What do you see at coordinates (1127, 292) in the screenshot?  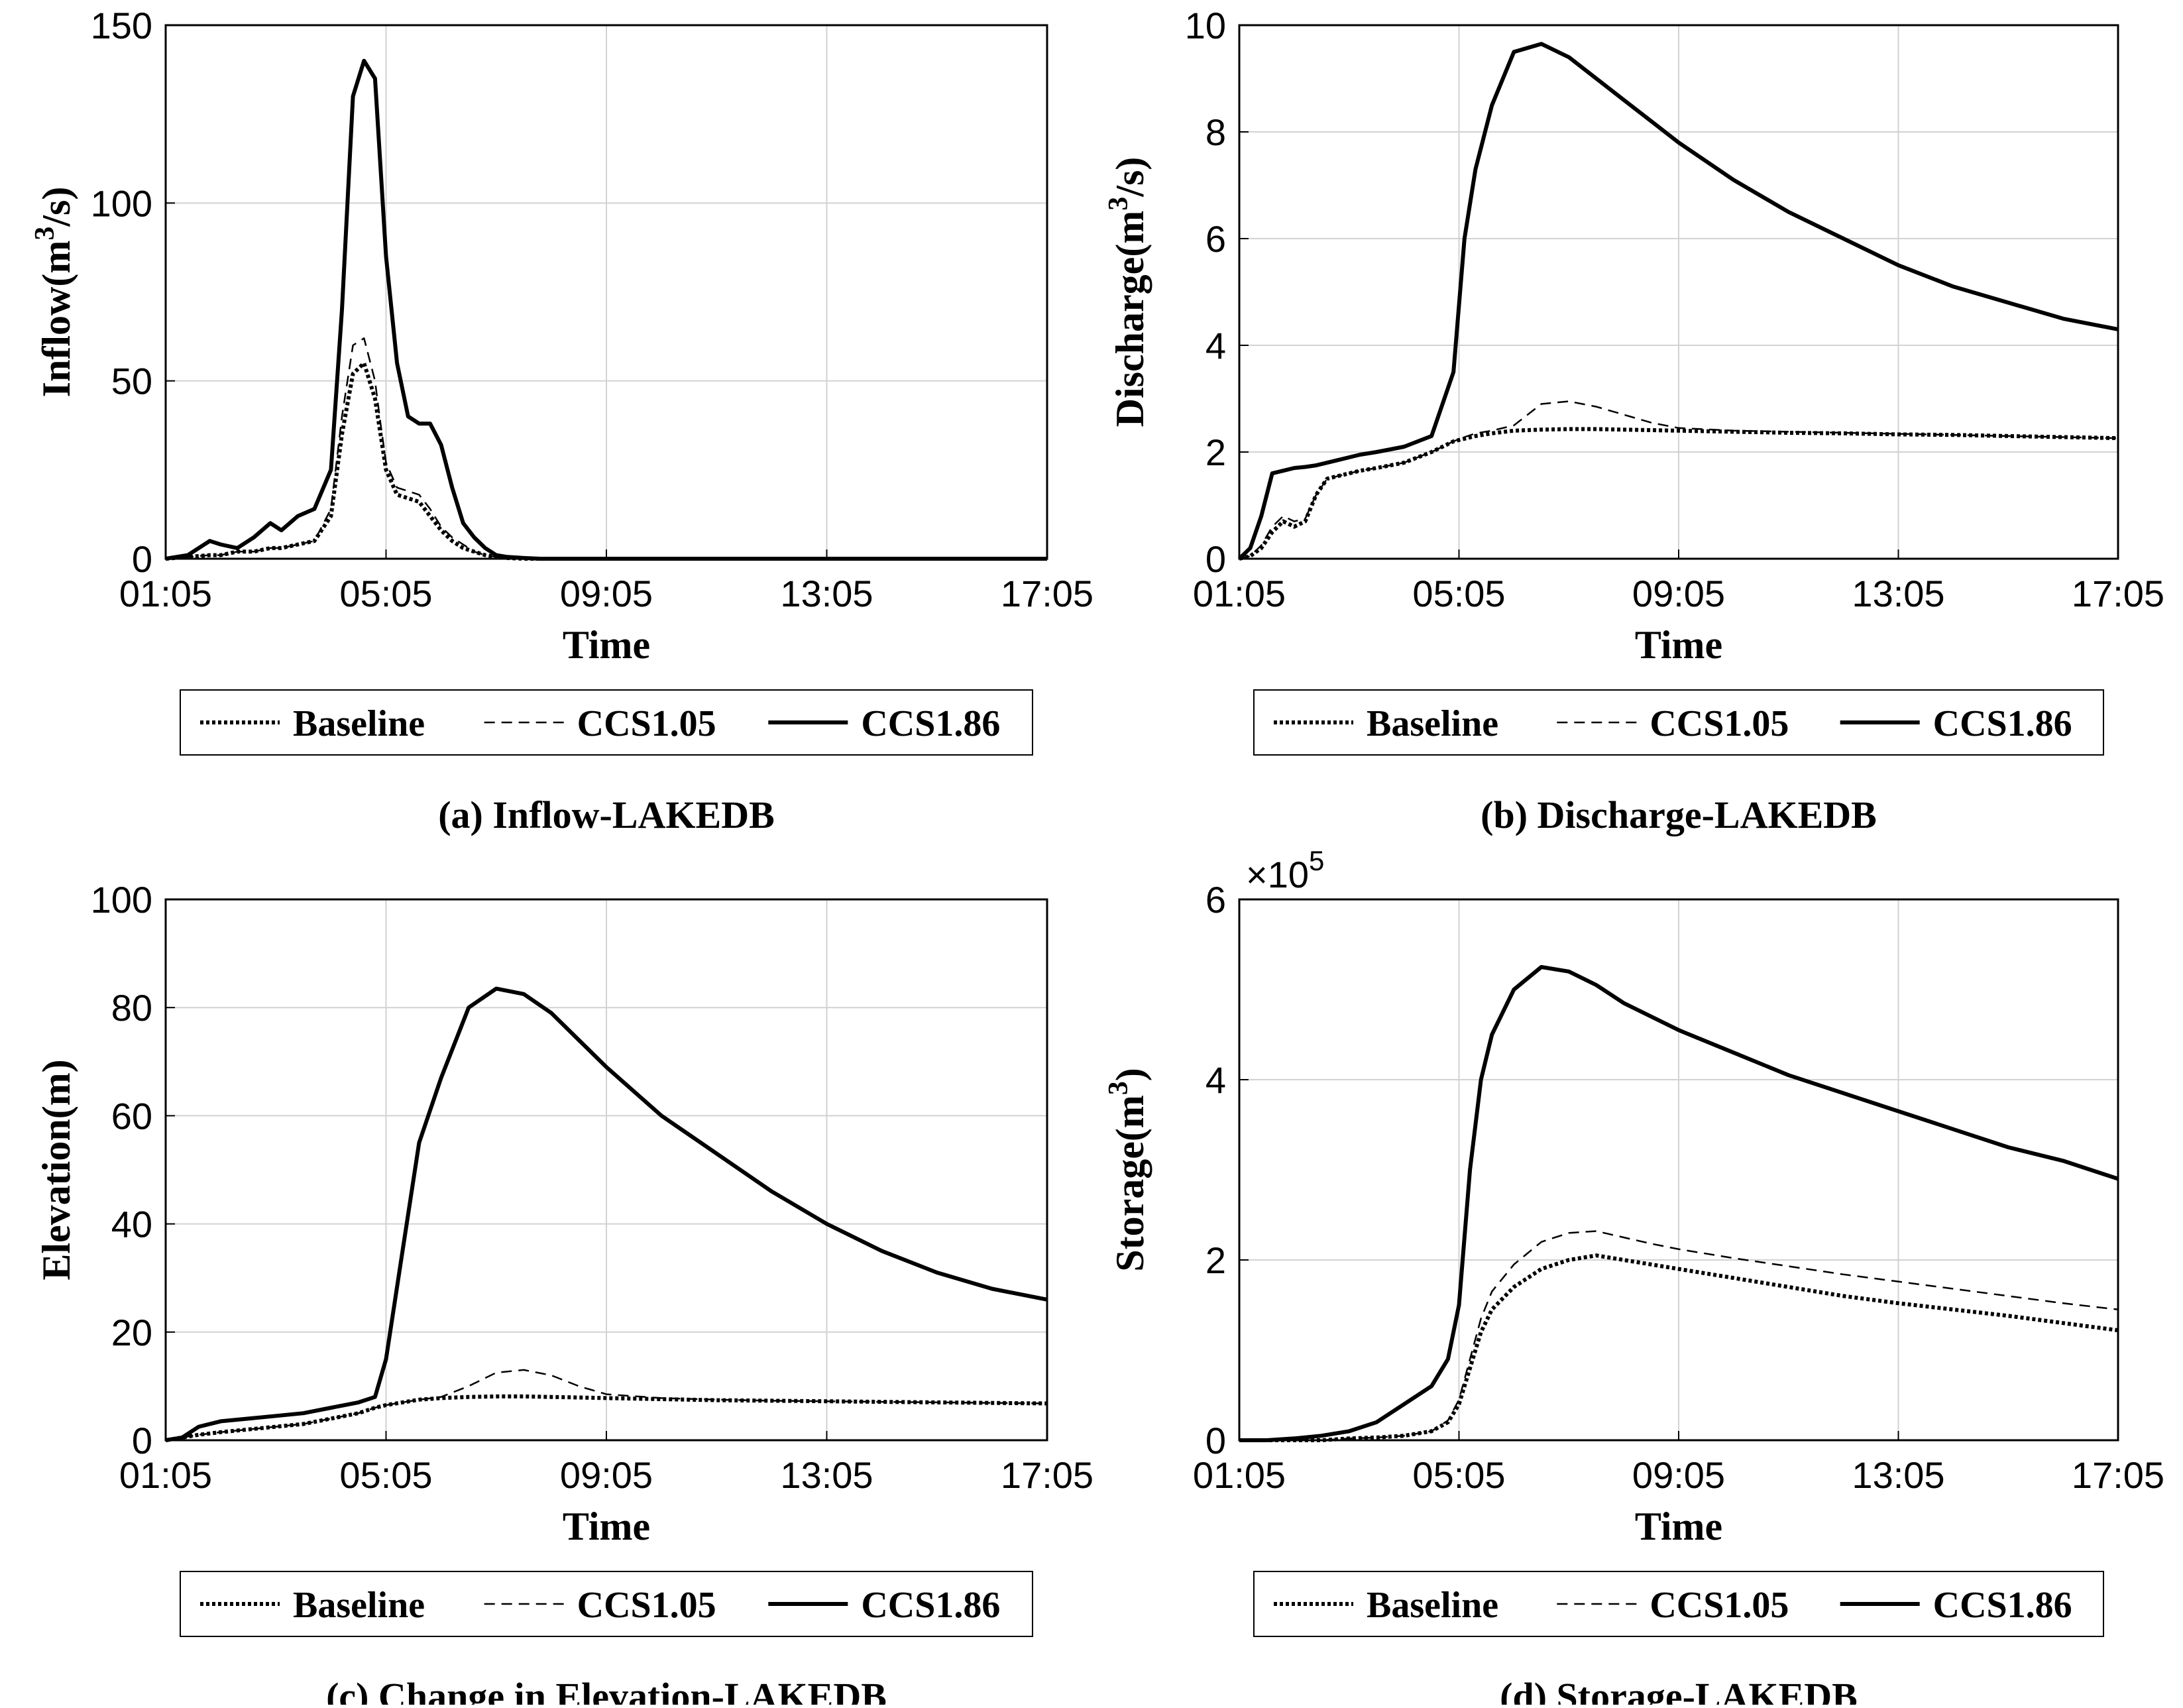 I see `y-axis-label: Discharge(m3/s)` at bounding box center [1127, 292].